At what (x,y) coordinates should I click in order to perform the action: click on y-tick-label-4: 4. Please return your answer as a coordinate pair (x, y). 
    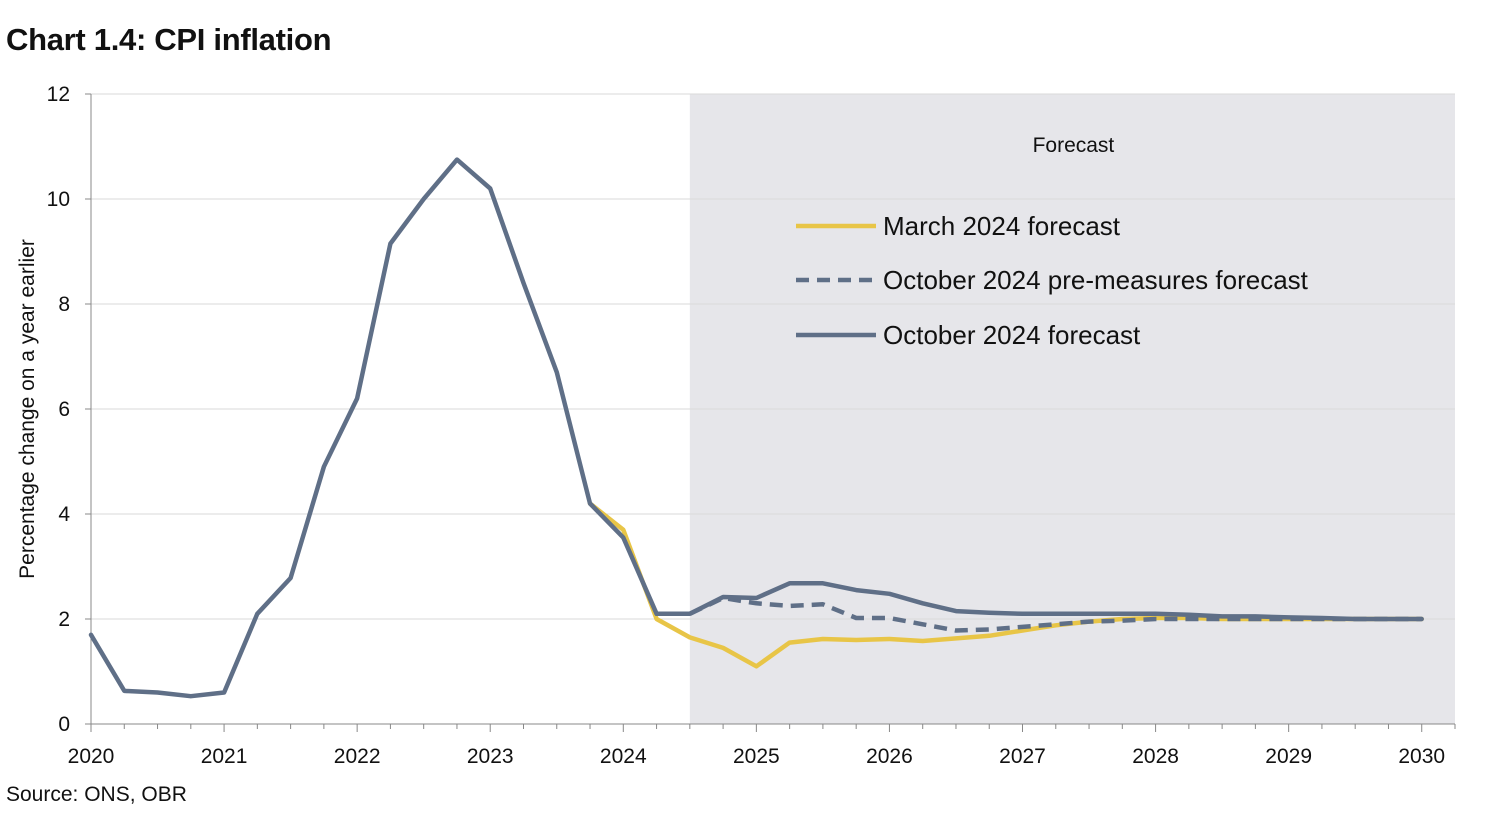
    Looking at the image, I should click on (64, 514).